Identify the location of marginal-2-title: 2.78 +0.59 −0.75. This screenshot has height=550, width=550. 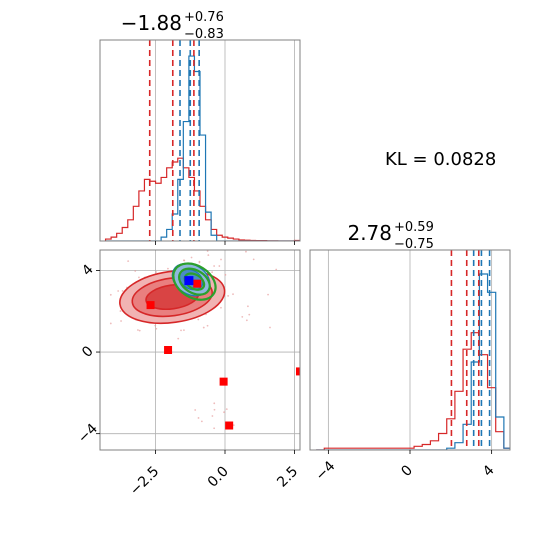
(390, 236).